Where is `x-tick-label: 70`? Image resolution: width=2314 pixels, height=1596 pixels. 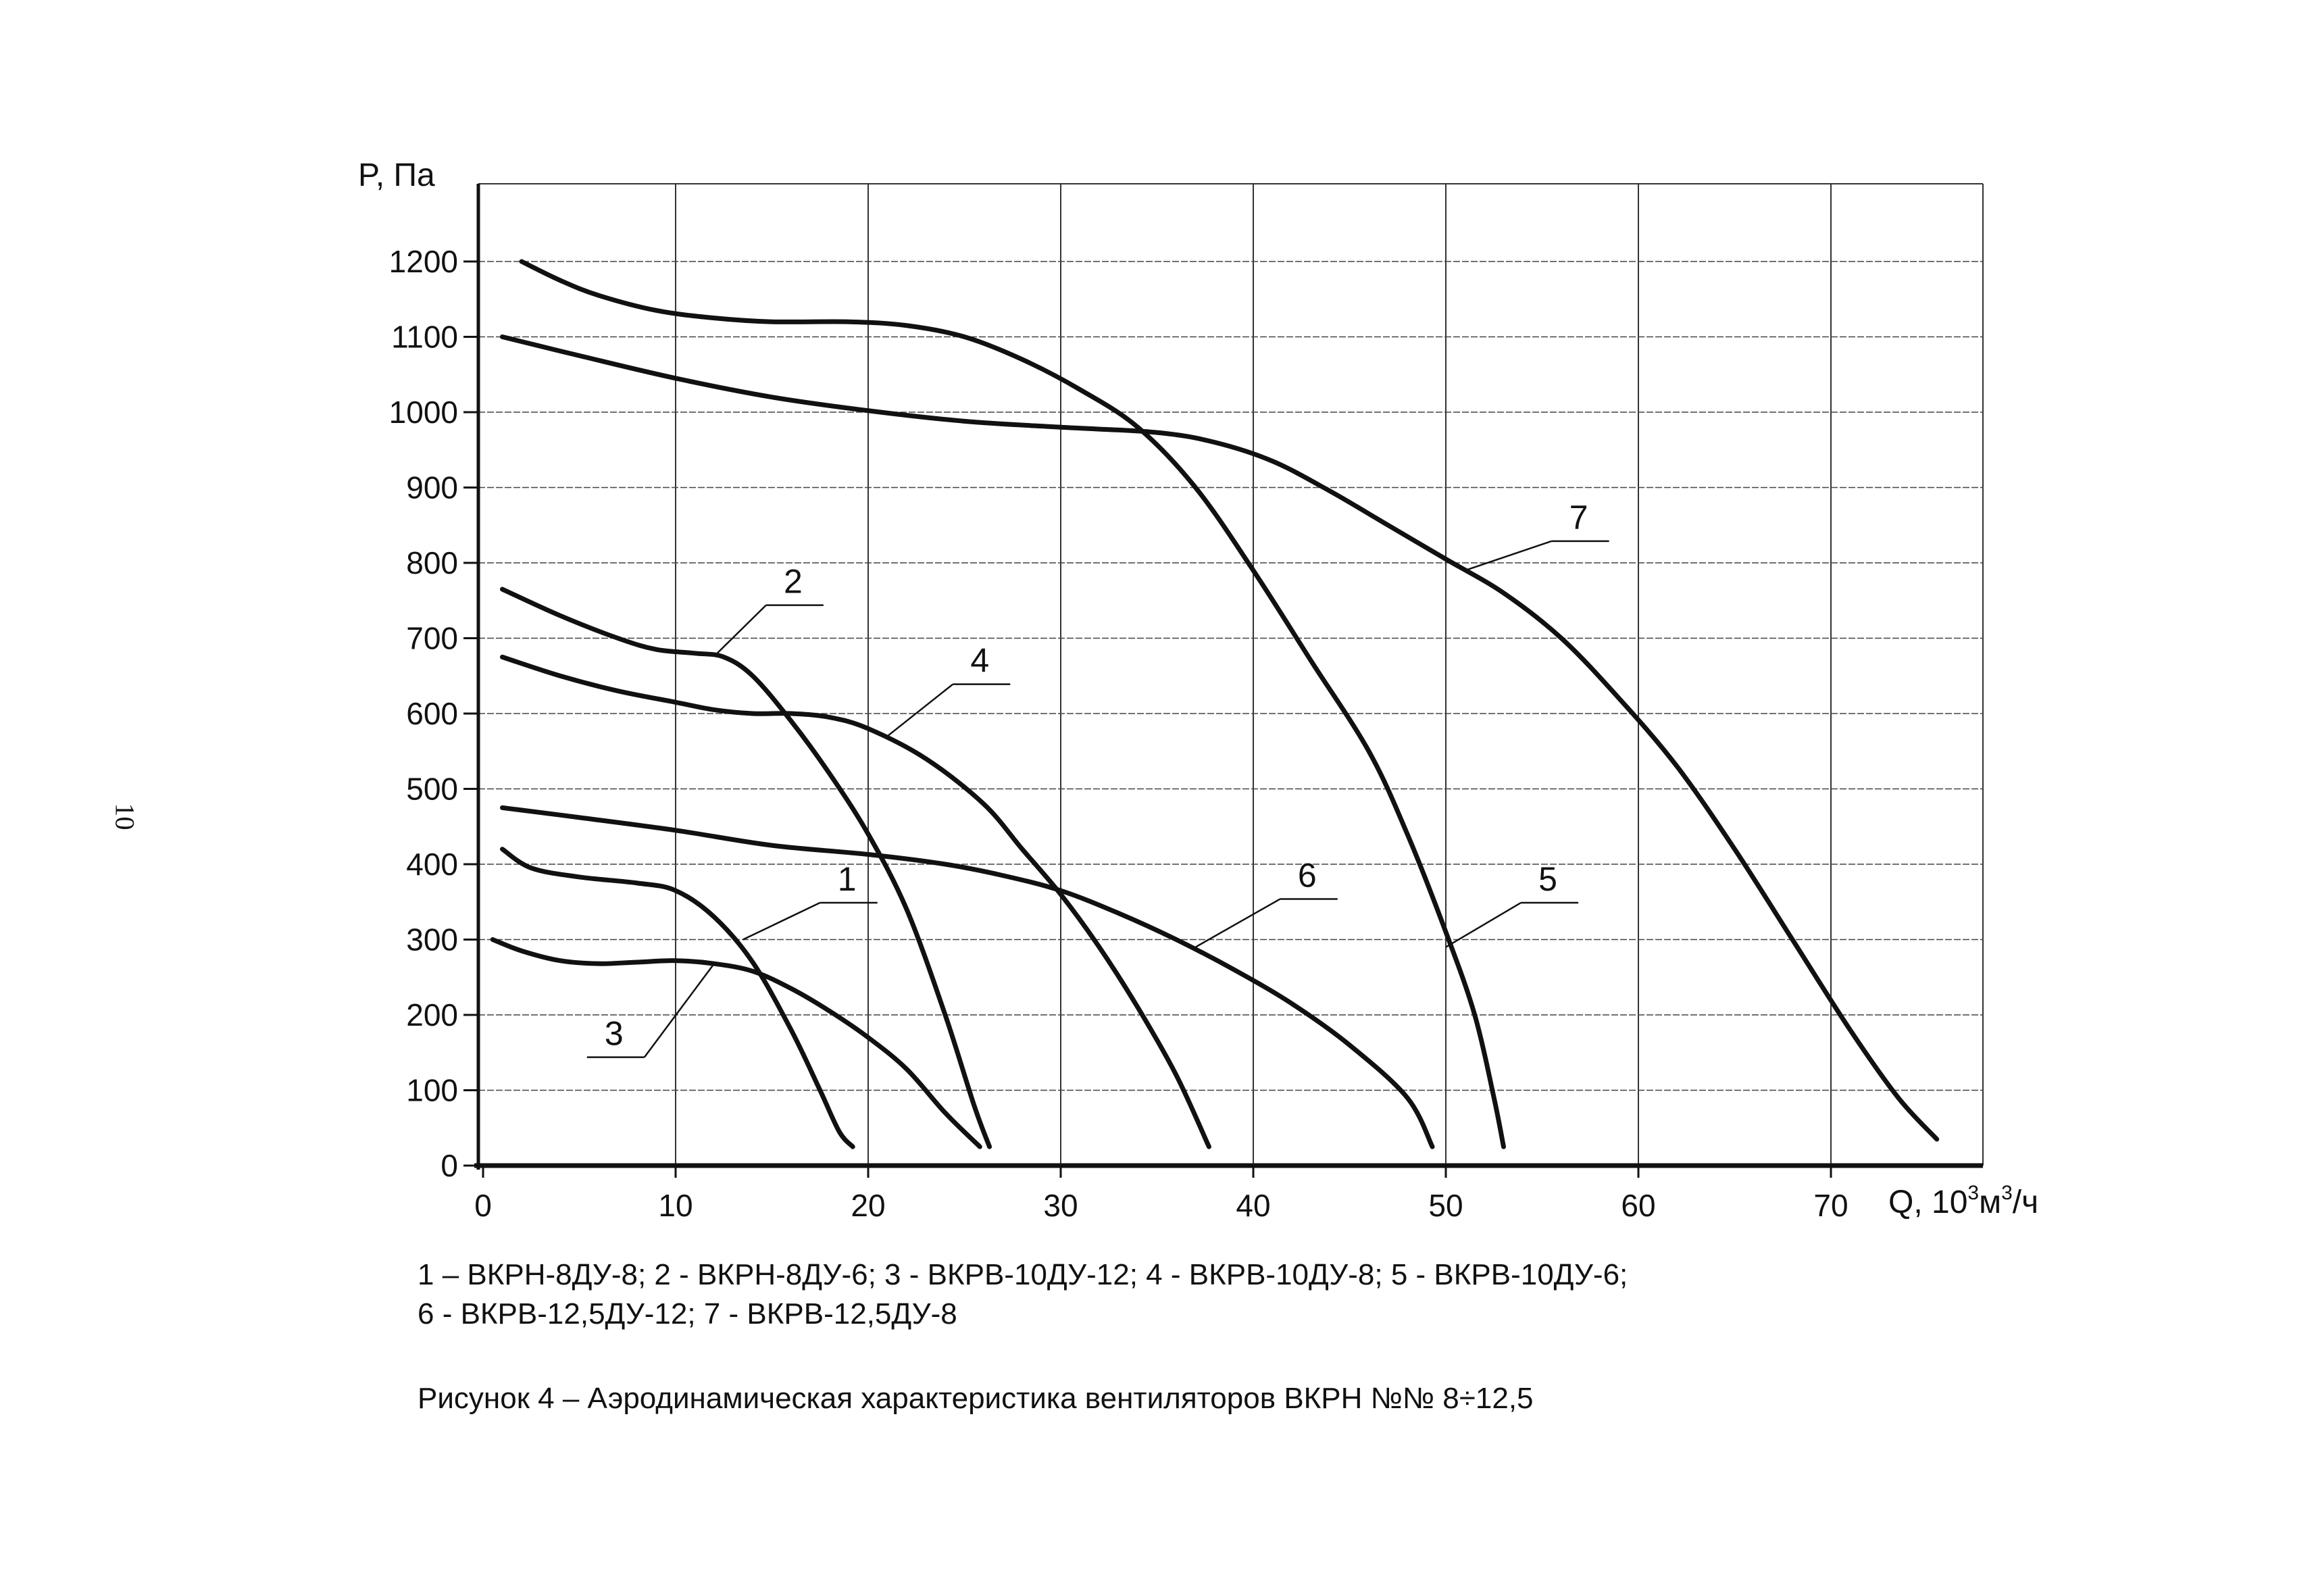
x-tick-label: 70 is located at coordinates (1830, 1205).